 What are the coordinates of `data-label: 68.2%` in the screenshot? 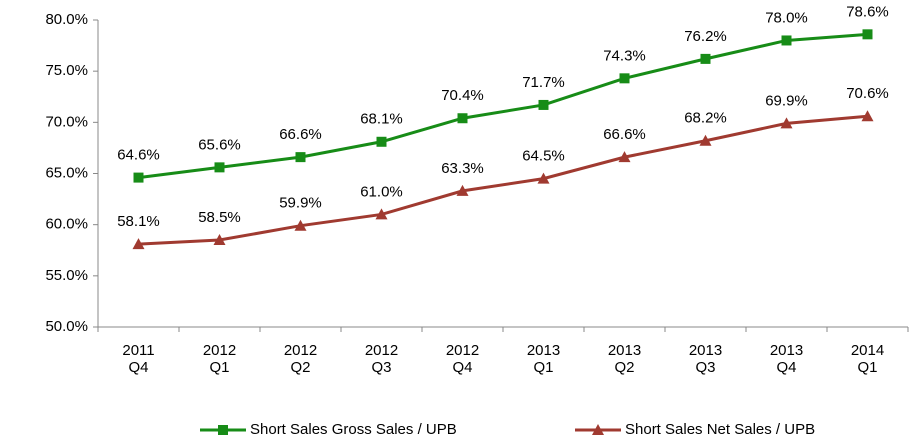 It's located at (705, 118).